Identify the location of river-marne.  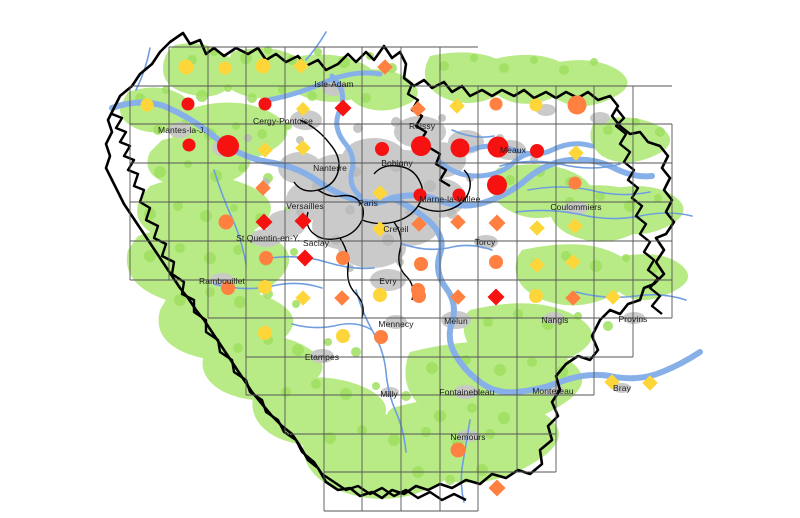
(522, 182).